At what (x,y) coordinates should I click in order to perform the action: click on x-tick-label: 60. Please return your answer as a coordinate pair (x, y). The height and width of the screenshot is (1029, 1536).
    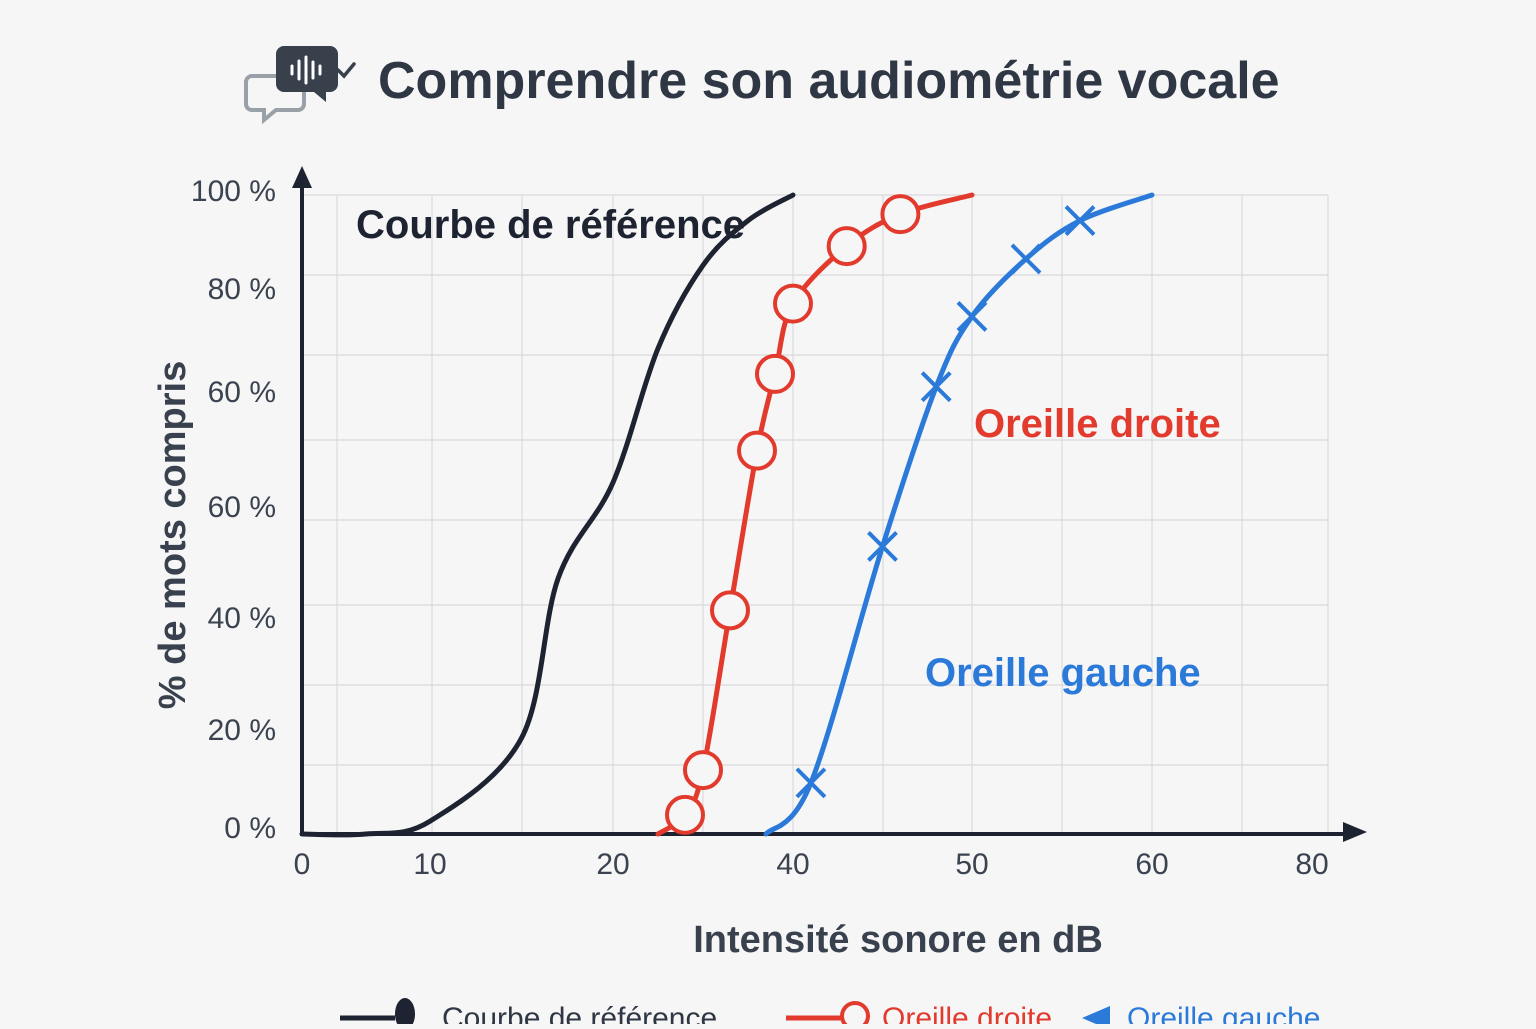
    Looking at the image, I should click on (1151, 864).